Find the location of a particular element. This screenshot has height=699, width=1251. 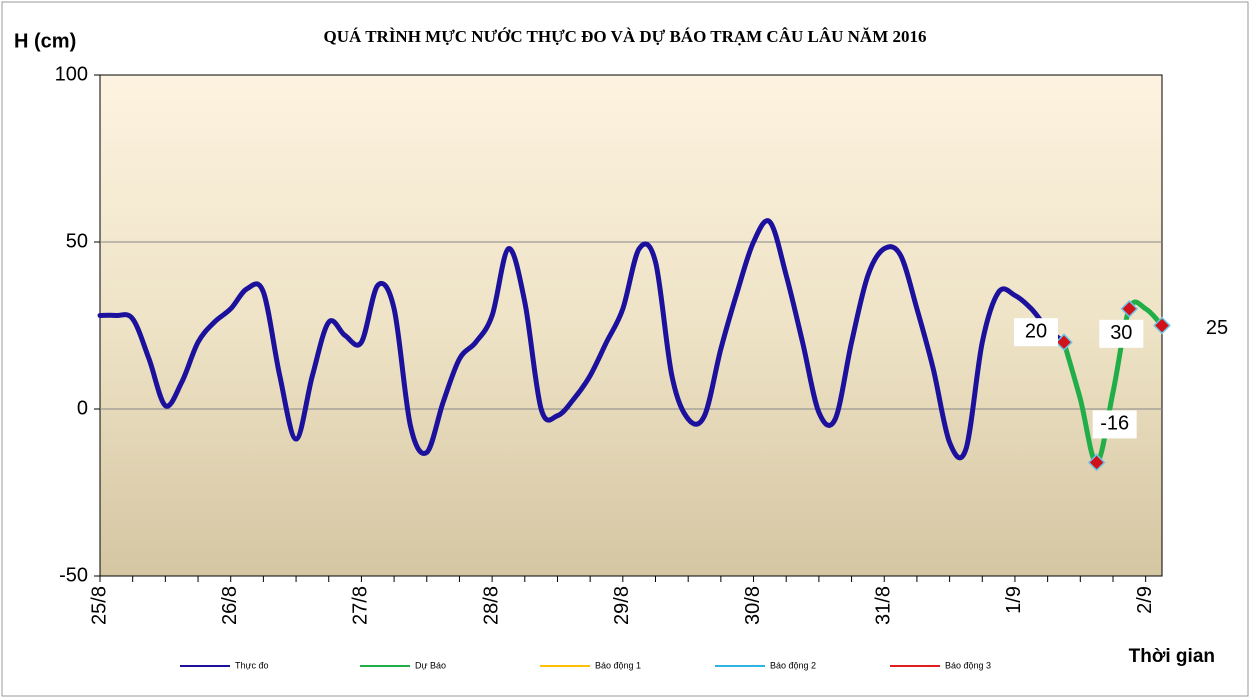

x-tick-label: 1/9 is located at coordinates (1014, 600).